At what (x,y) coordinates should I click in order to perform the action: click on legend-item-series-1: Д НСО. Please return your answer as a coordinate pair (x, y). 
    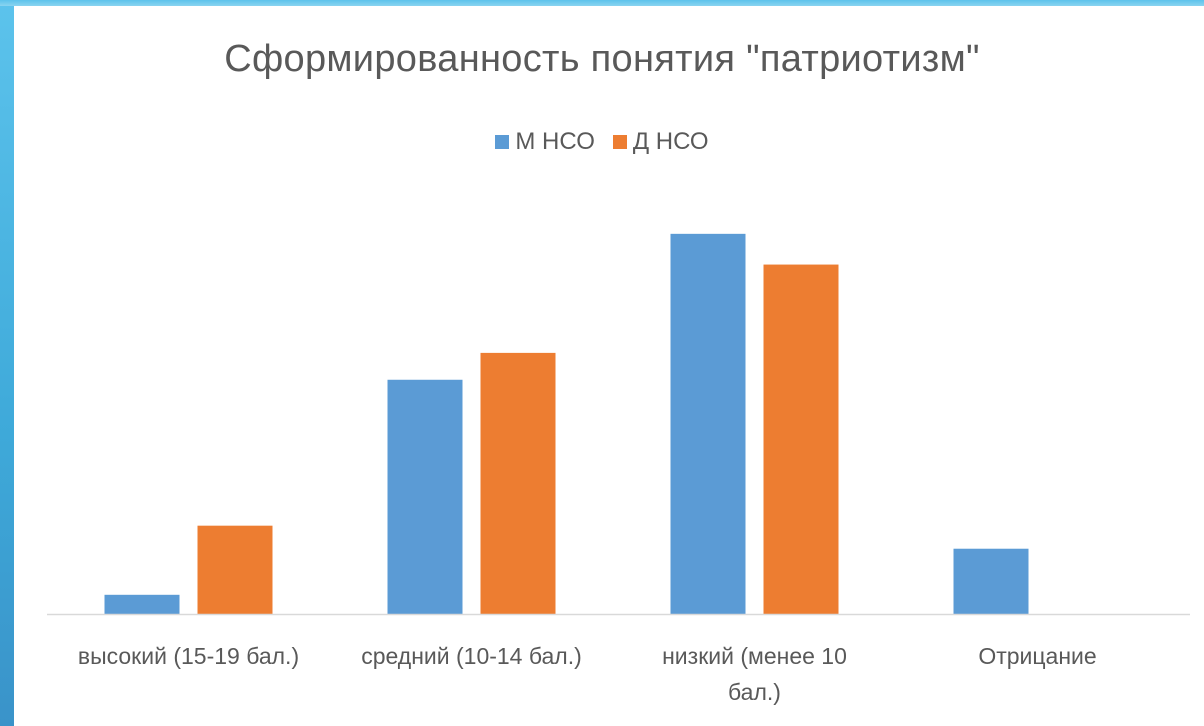
    Looking at the image, I should click on (660, 142).